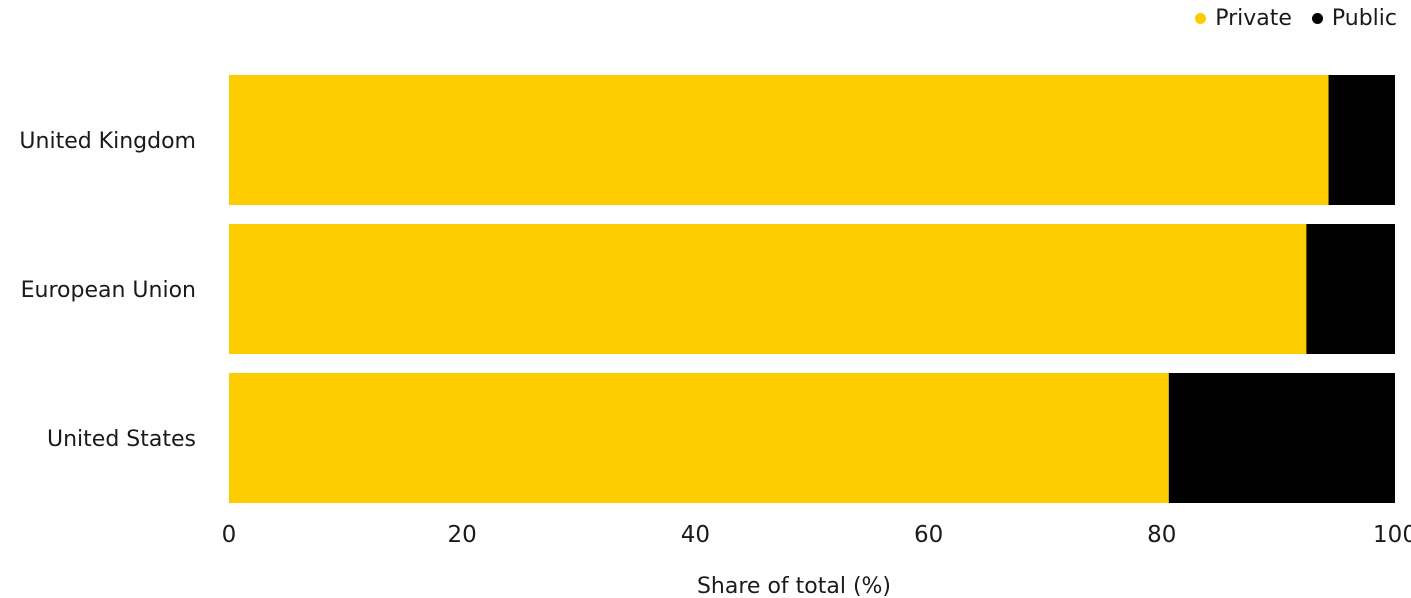 The height and width of the screenshot is (598, 1411). I want to click on legend-label-public: Public, so click(1364, 18).